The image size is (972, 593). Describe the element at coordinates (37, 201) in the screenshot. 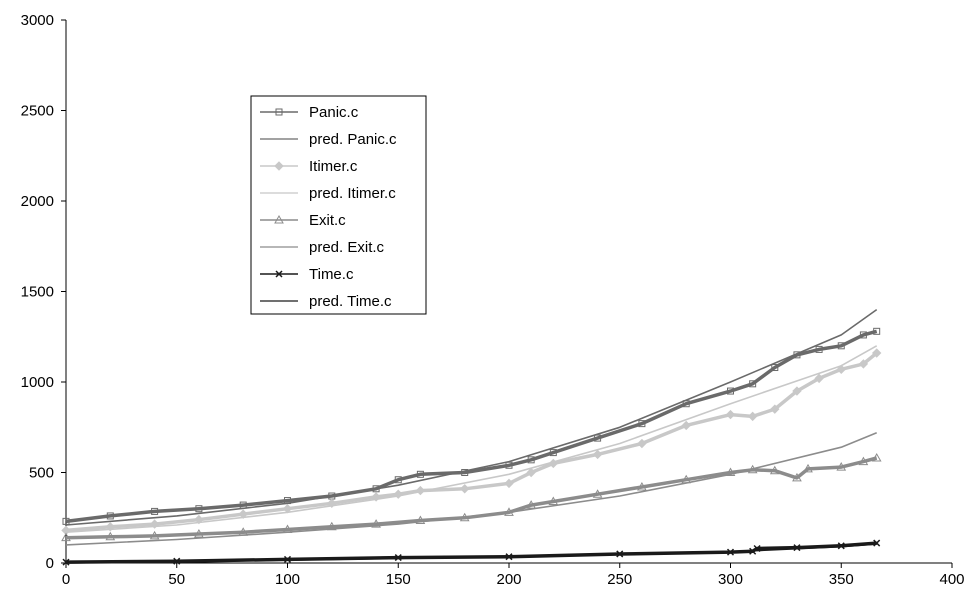

I see `y-tick-label: 2000` at that location.